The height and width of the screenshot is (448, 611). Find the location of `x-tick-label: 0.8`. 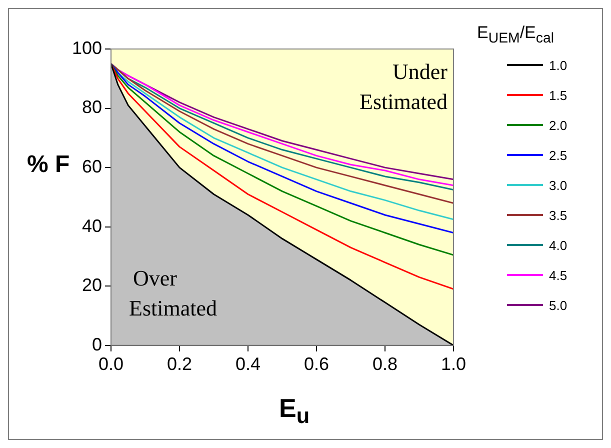

x-tick-label: 0.8 is located at coordinates (385, 364).